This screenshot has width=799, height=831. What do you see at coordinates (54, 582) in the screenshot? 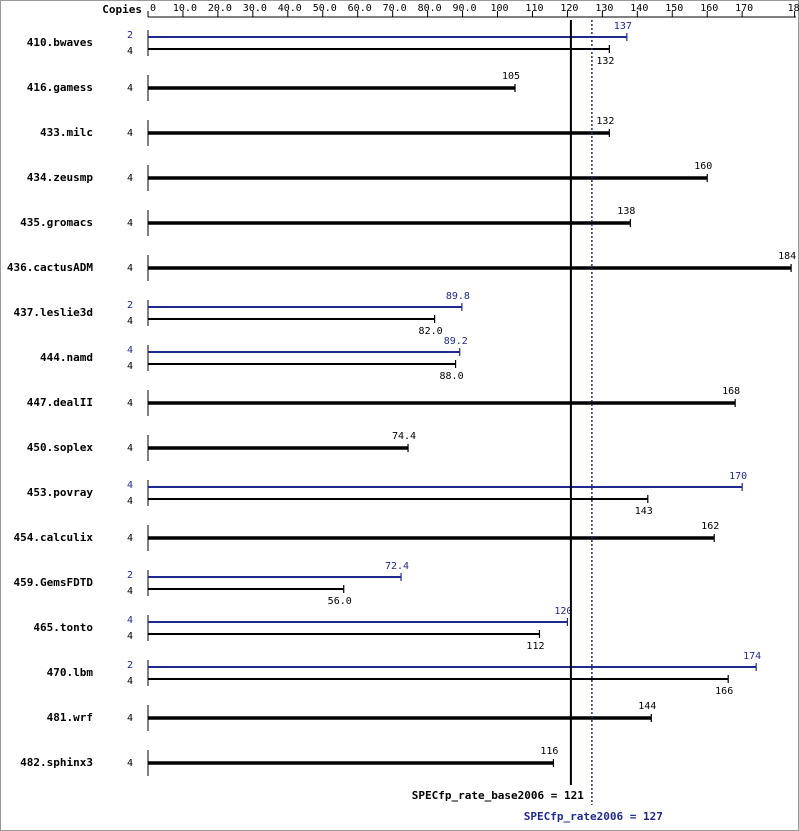
I see `benchmark-name: 459.GemsFDTD` at bounding box center [54, 582].